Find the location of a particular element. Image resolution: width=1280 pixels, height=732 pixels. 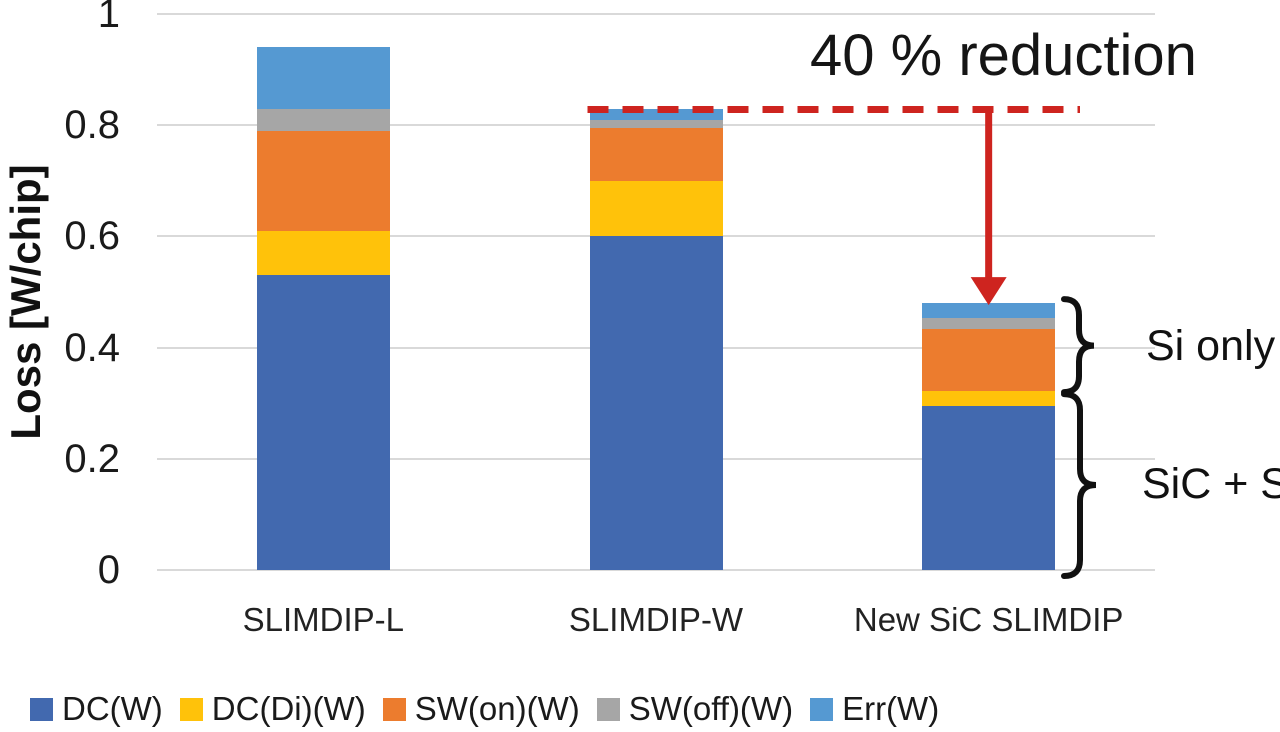

y-tick-label: 0.4 is located at coordinates (92, 347).